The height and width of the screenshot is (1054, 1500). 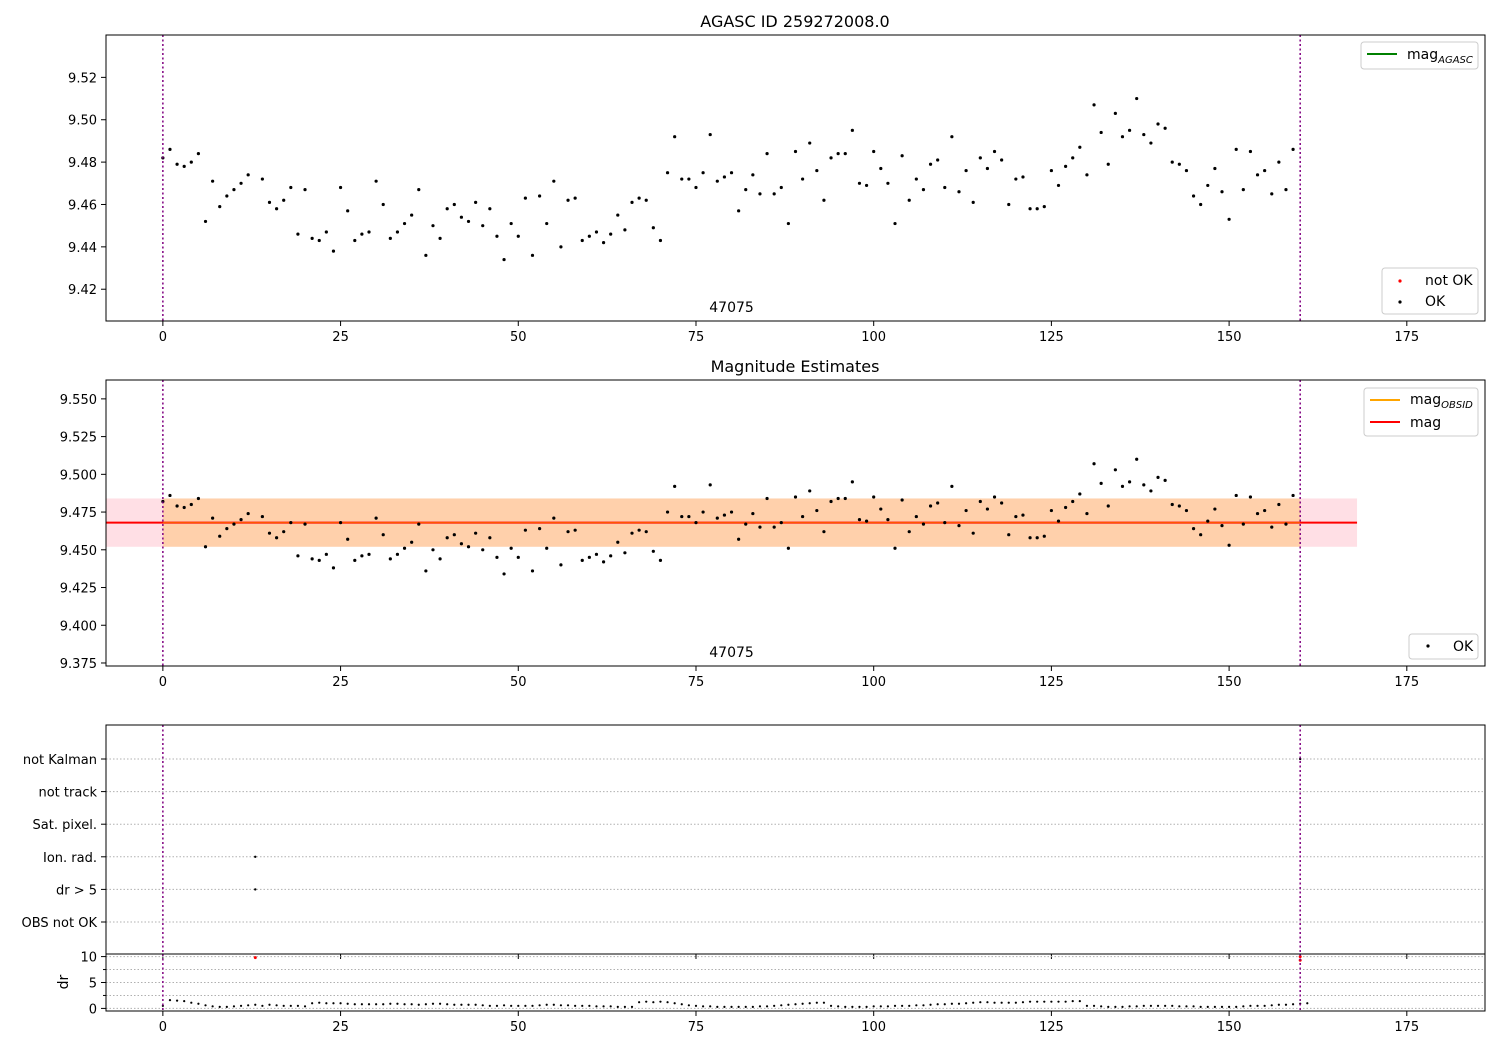 What do you see at coordinates (255, 958) in the screenshot?
I see `dr-not-ok-point` at bounding box center [255, 958].